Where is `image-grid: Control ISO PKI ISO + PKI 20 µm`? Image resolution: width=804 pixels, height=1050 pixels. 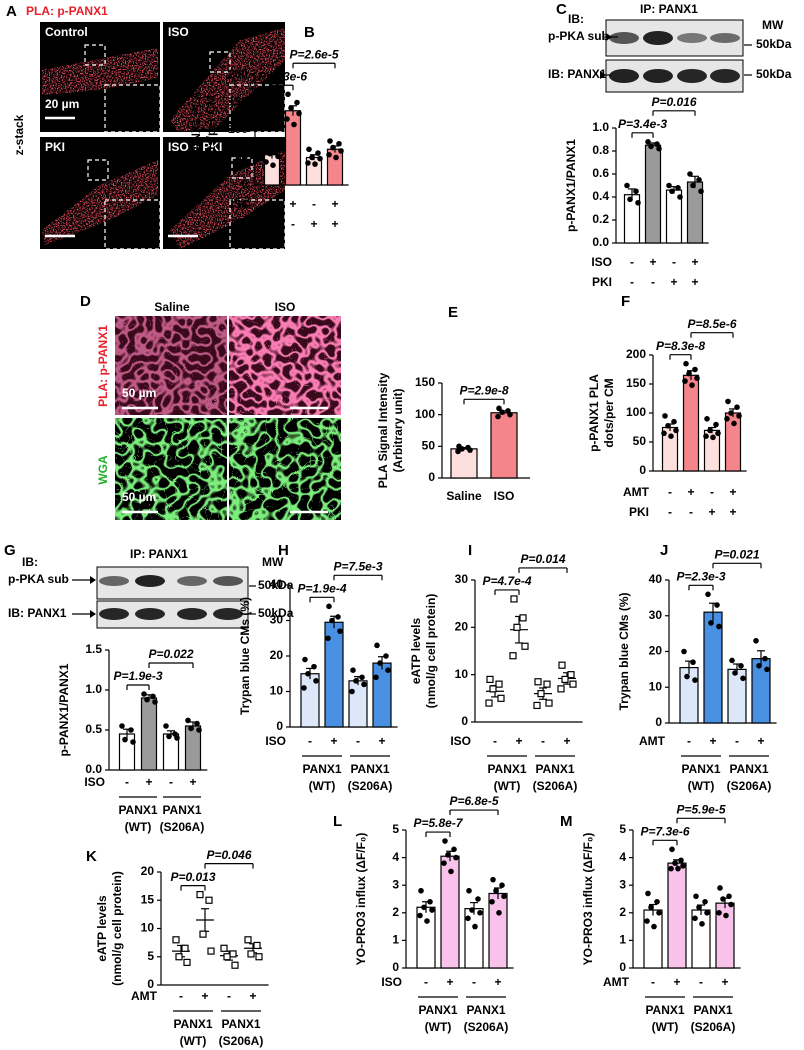
image-grid: Control ISO PKI ISO + PKI 20 µm is located at coordinates (163, 136).